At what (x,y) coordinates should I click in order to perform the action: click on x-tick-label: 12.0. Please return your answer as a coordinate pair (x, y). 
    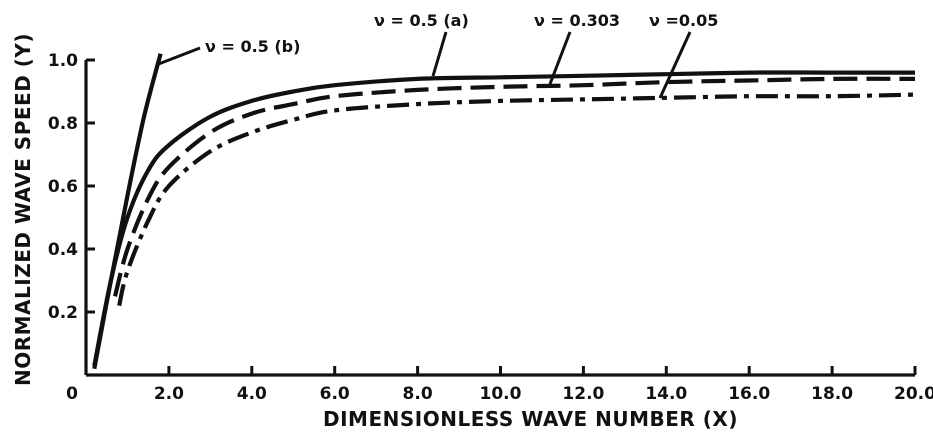
    Looking at the image, I should click on (583, 394).